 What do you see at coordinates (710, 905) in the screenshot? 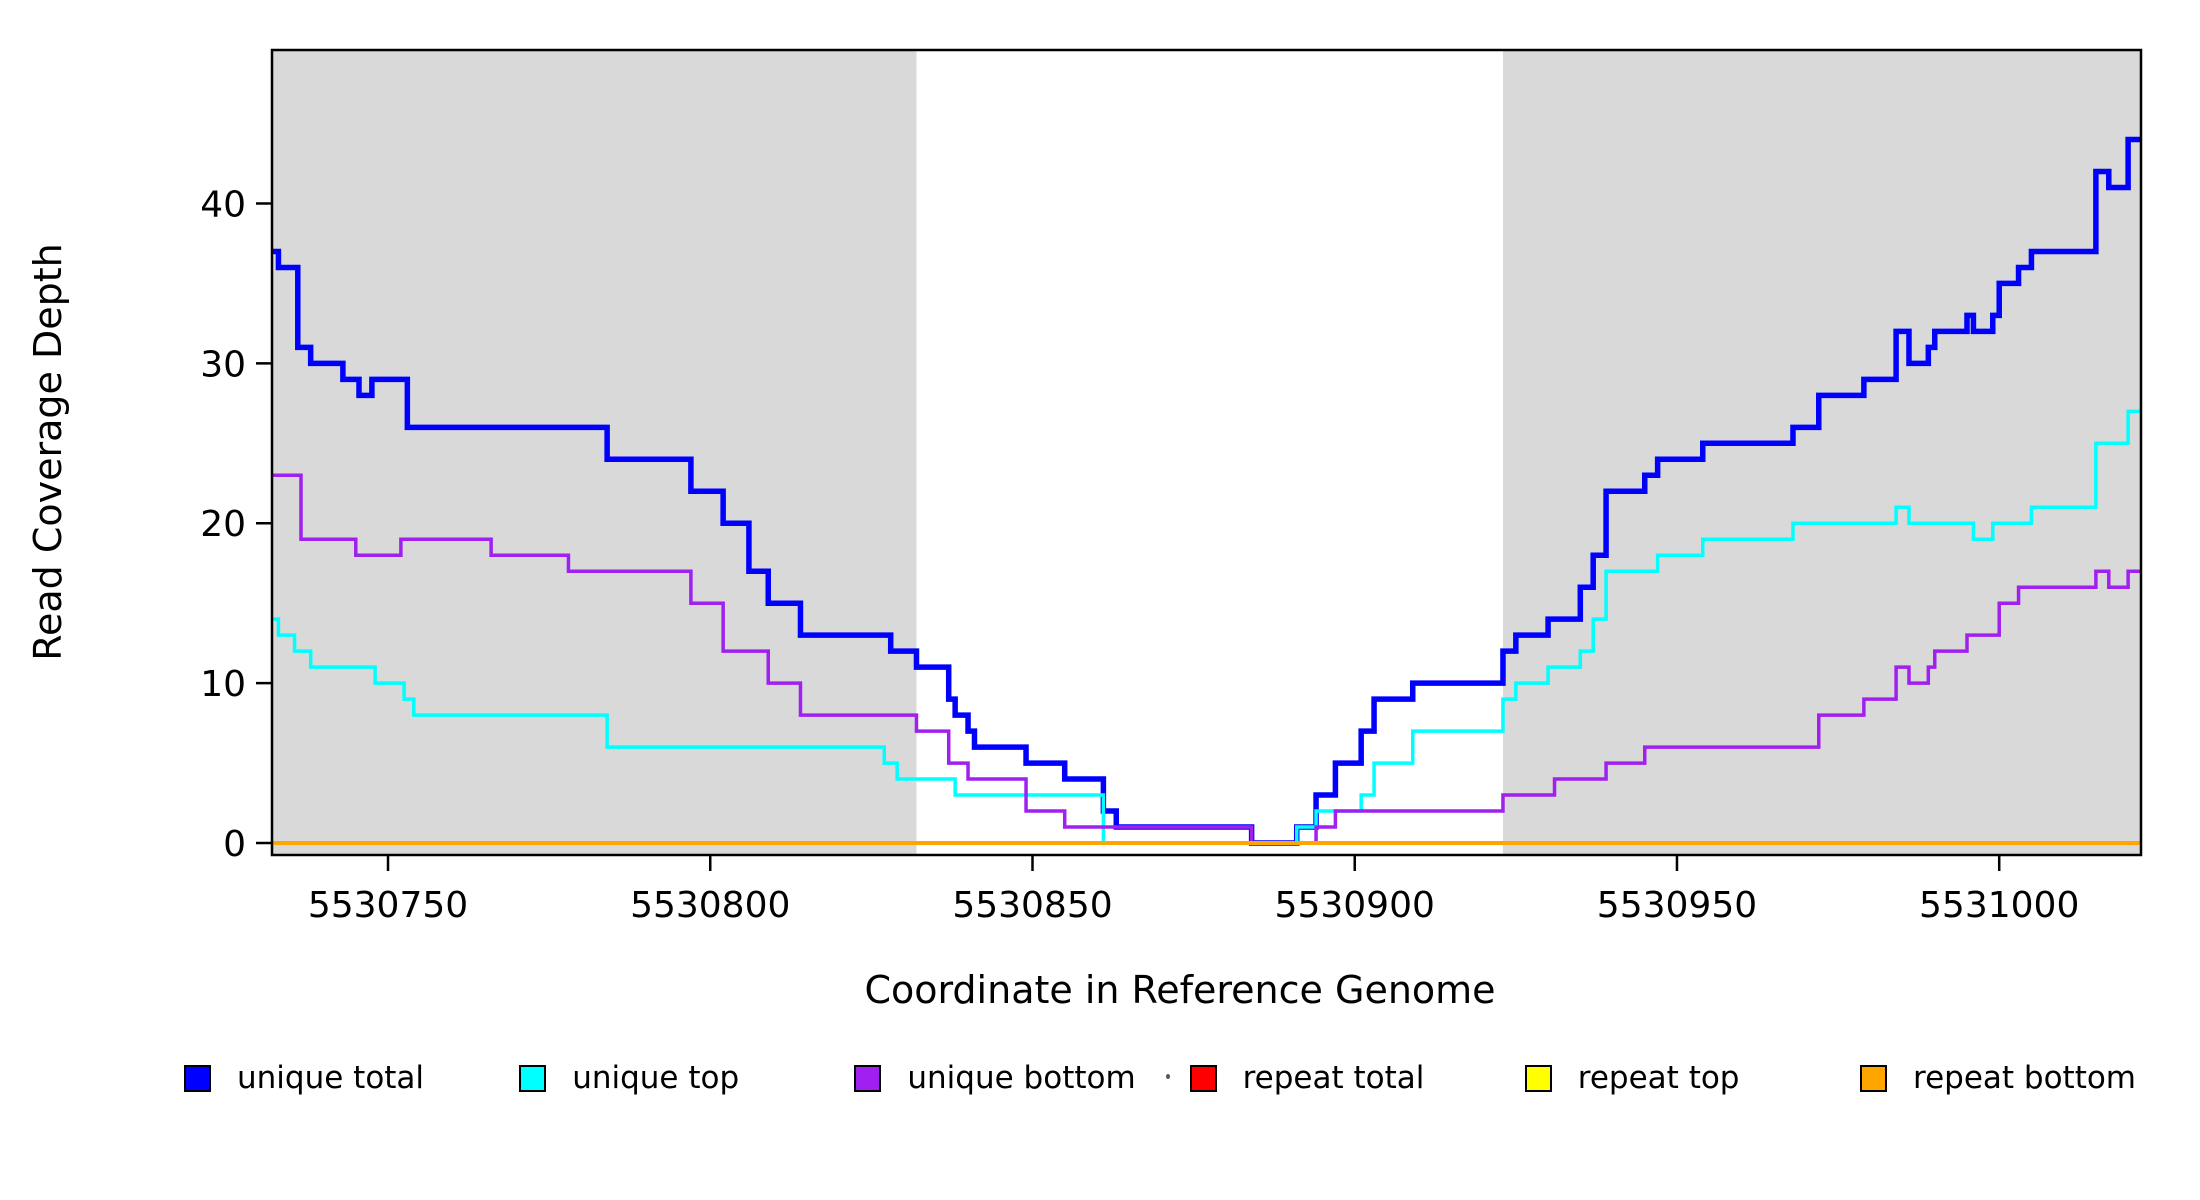
I see `x-tick-label: 5530800` at bounding box center [710, 905].